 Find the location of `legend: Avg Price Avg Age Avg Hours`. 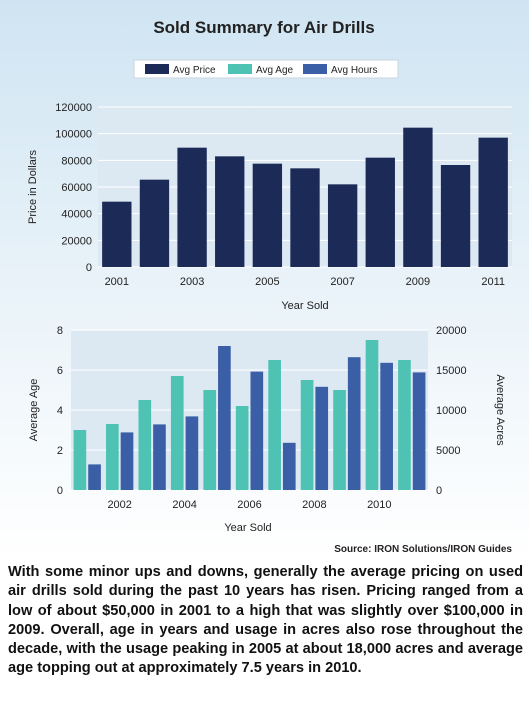

legend: Avg Price Avg Age Avg Hours is located at coordinates (266, 69).